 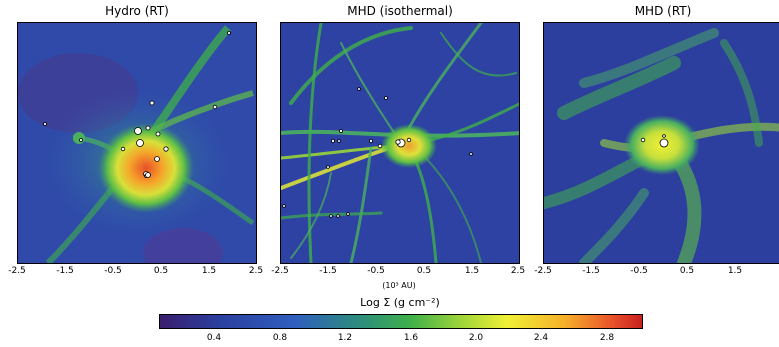 I want to click on colorbar-tick-label: 1.6, so click(x=411, y=338).